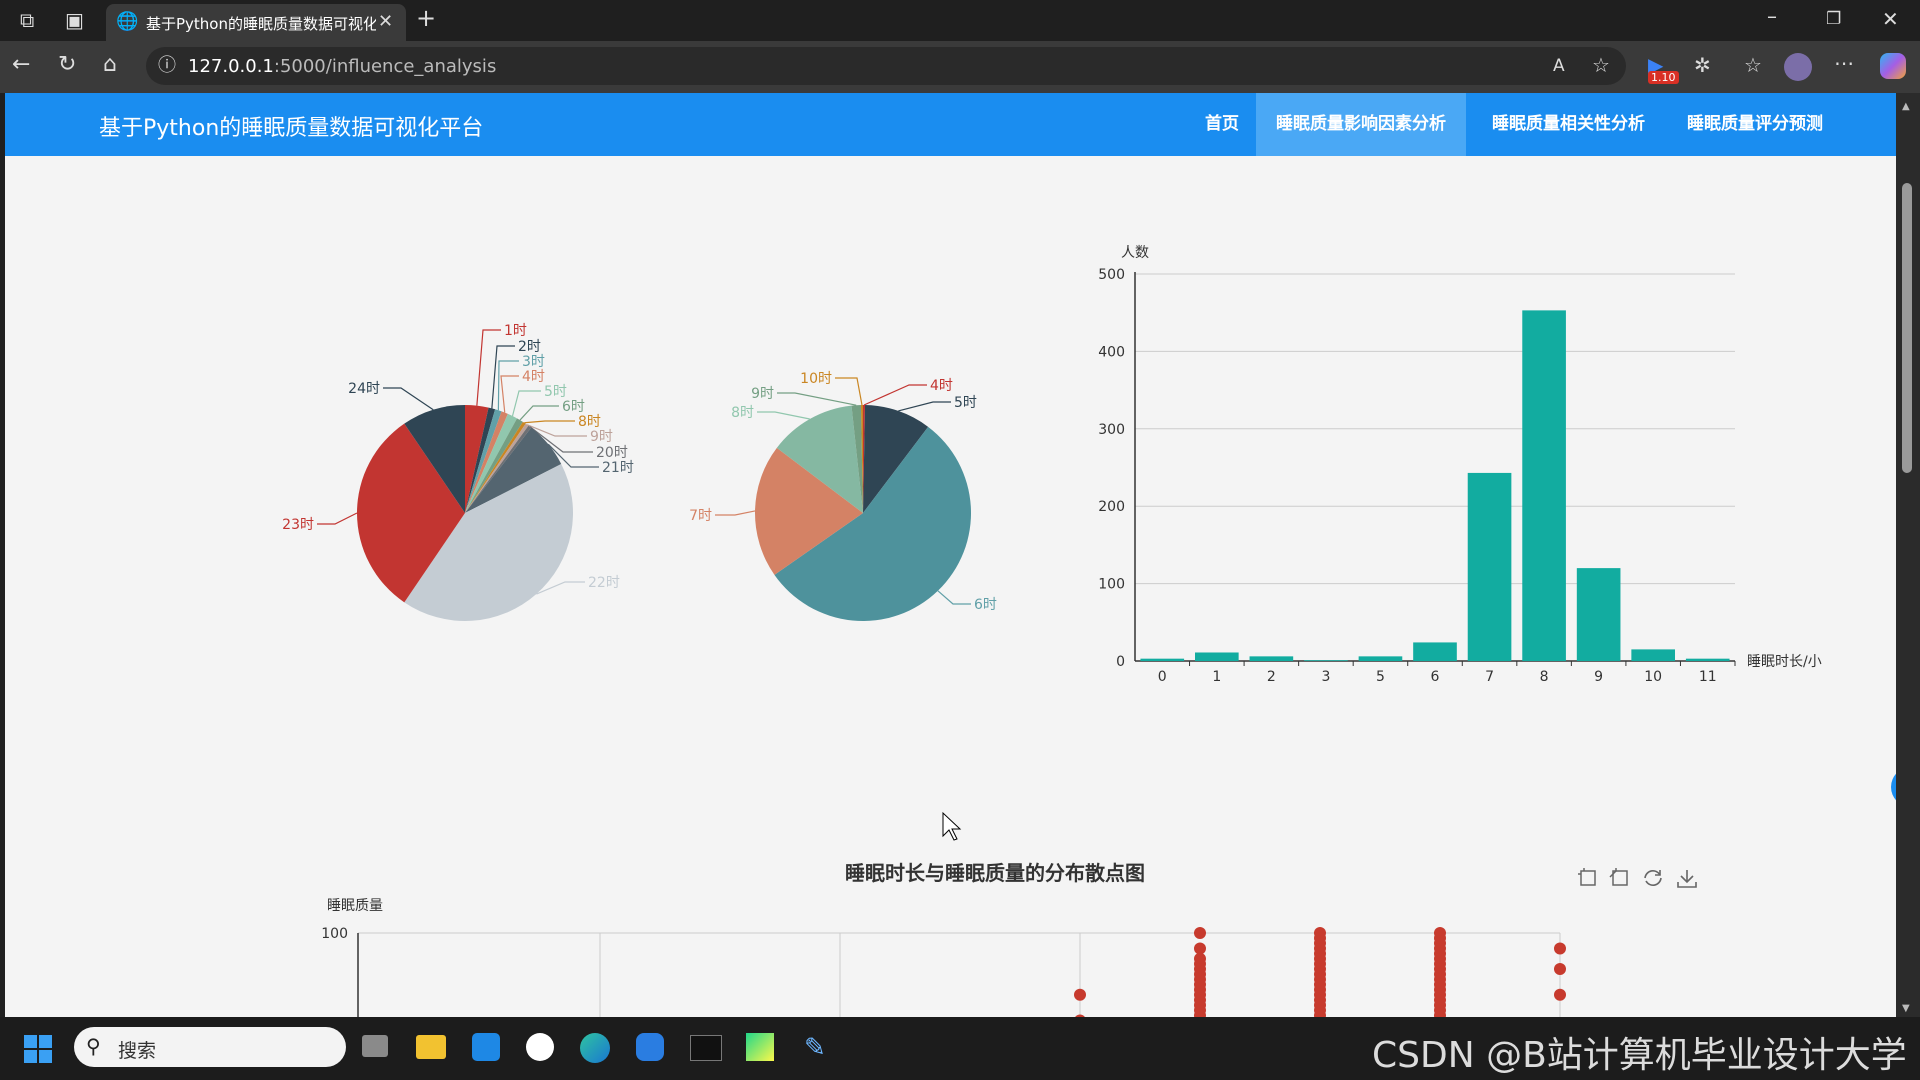  I want to click on zoom-reset-icon, so click(1618, 877).